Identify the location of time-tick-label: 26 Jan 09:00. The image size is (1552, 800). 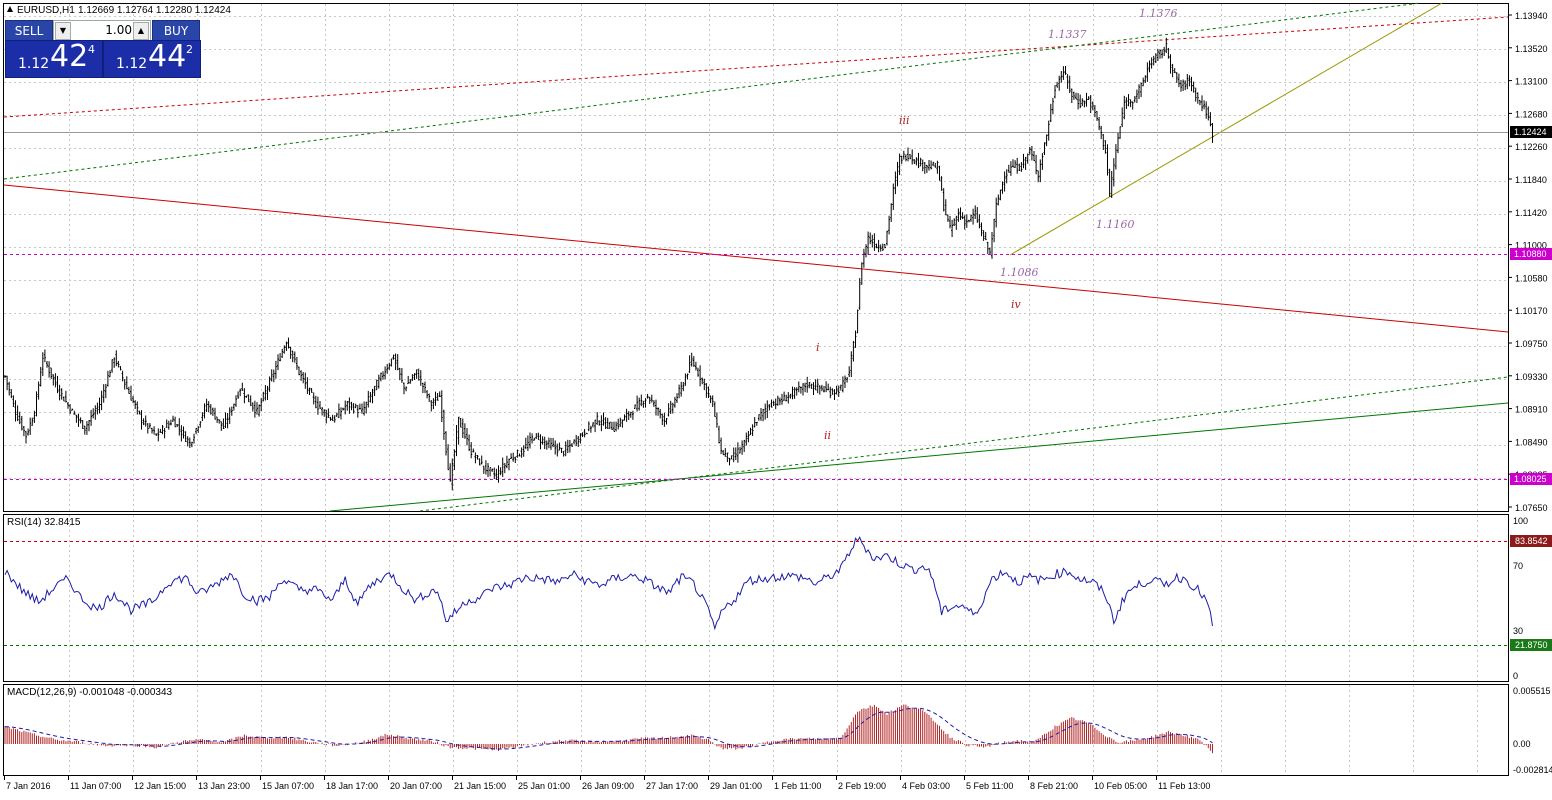
(608, 786).